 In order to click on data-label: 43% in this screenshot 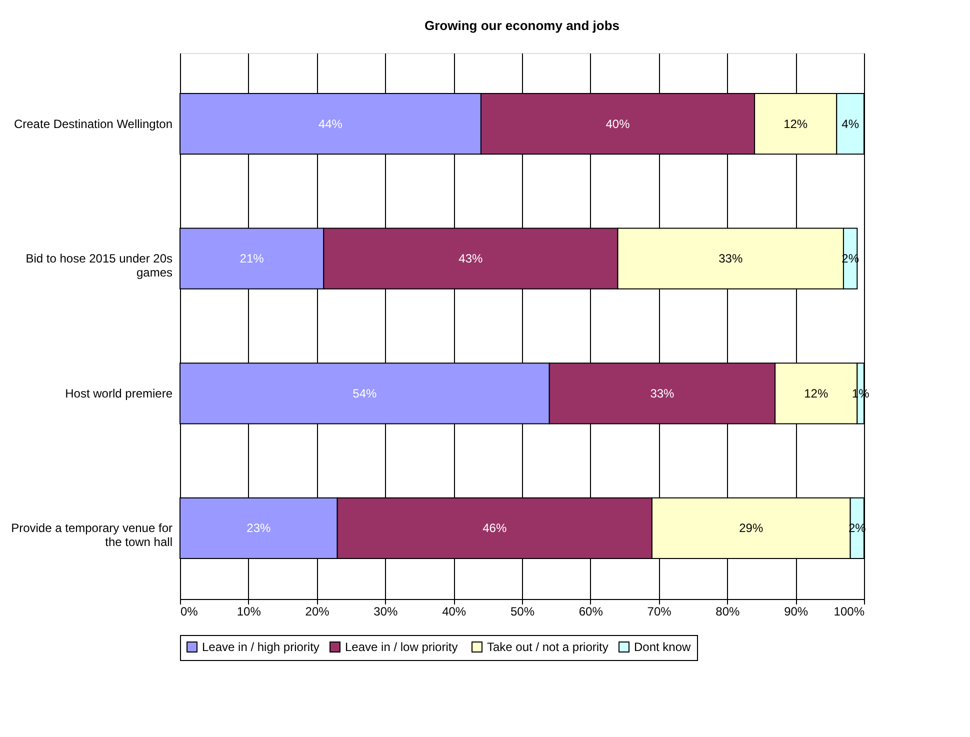, I will do `click(471, 259)`.